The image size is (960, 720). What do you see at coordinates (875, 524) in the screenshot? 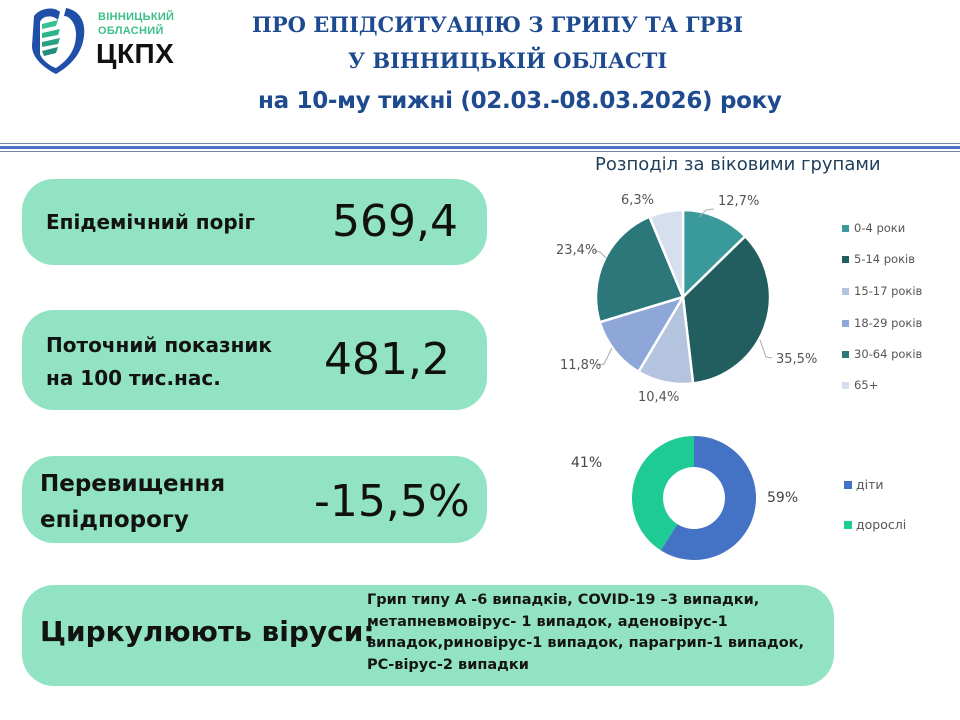
I see `legend-item-adults: дорослі` at bounding box center [875, 524].